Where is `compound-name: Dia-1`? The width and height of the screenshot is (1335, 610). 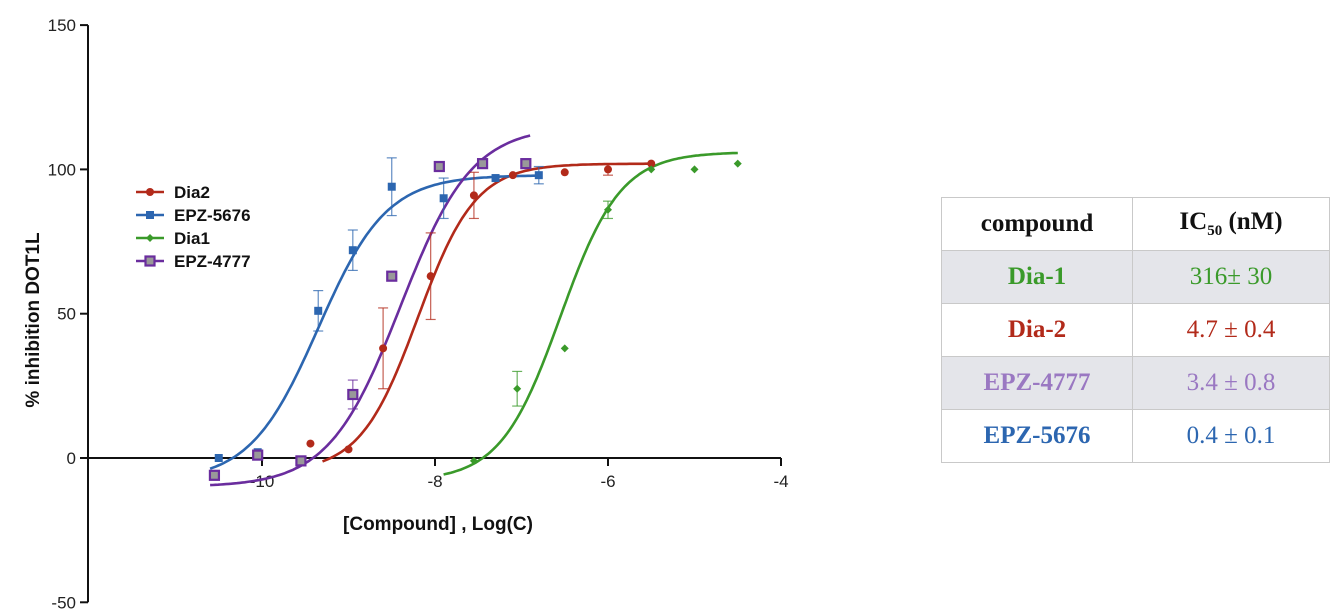 compound-name: Dia-1 is located at coordinates (1037, 277).